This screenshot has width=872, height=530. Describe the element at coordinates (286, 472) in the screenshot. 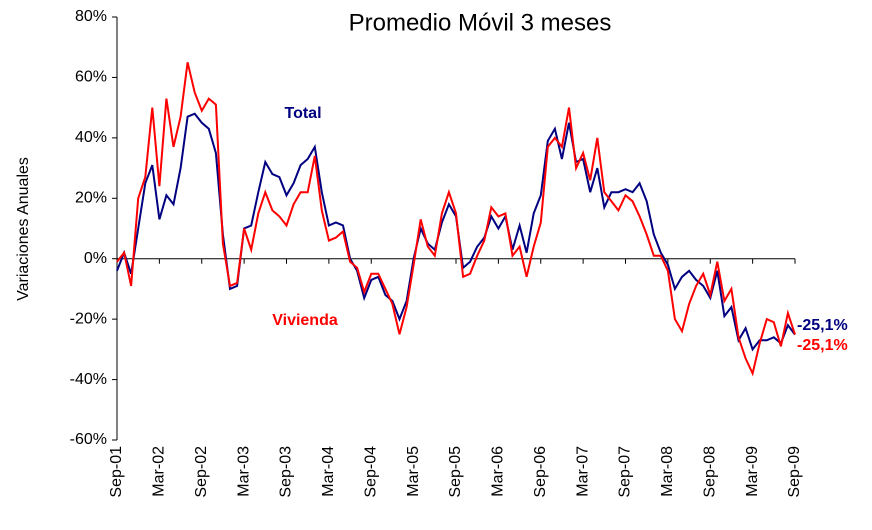

I see `x-tick-label: Sep-03` at that location.